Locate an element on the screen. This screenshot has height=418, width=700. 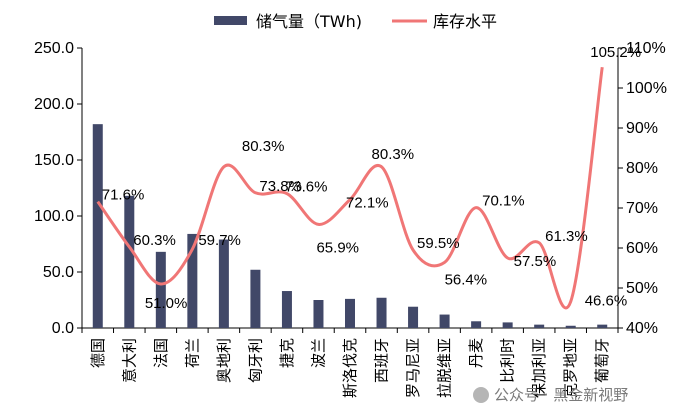
y-right-tick-label: 80% is located at coordinates (642, 168).